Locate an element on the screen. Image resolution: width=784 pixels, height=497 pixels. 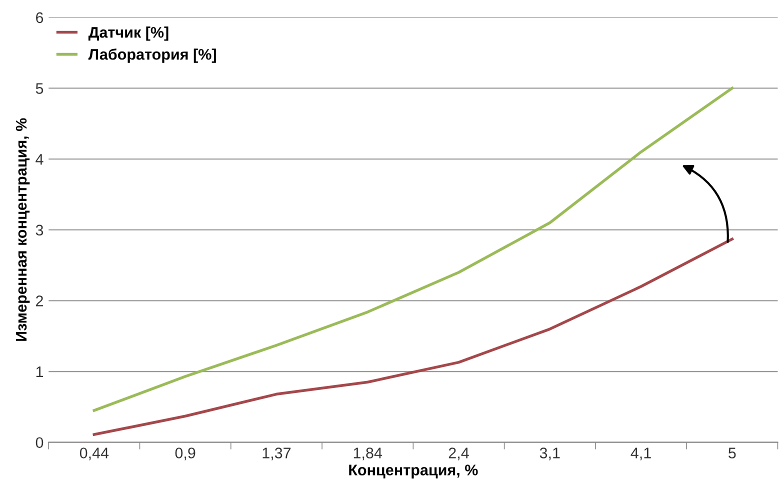
y-tick-label: 3 is located at coordinates (40, 230).